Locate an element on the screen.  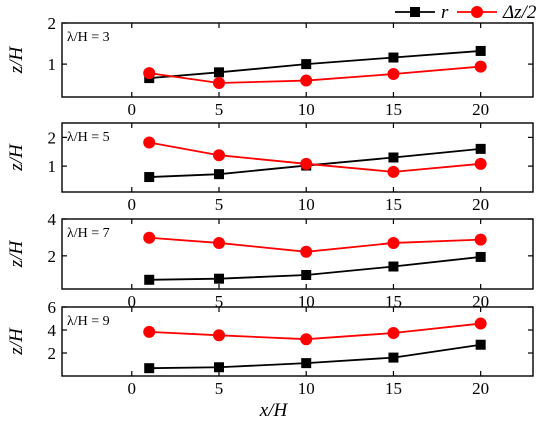
panel-annotation: λ/H = 7 is located at coordinates (88, 233).